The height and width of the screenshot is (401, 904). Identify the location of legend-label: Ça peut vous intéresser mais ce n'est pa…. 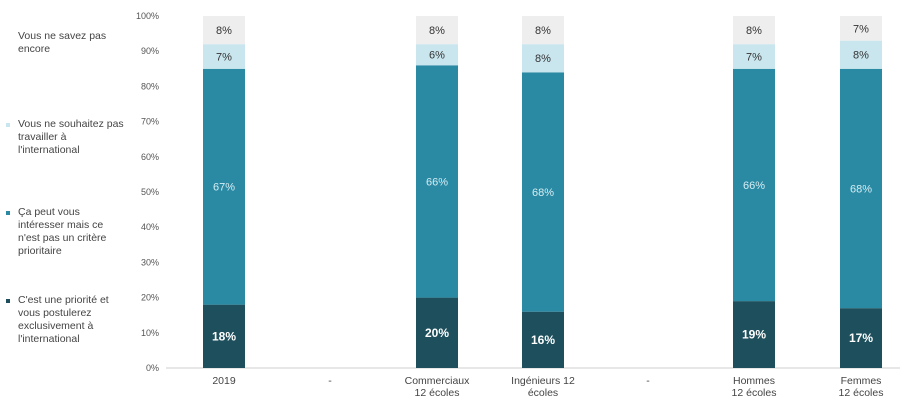
(62, 231).